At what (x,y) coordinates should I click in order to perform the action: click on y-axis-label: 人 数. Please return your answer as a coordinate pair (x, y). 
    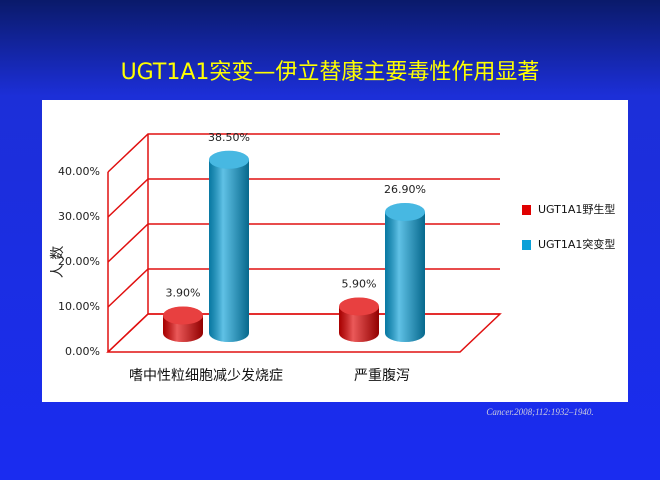
    Looking at the image, I should click on (58, 262).